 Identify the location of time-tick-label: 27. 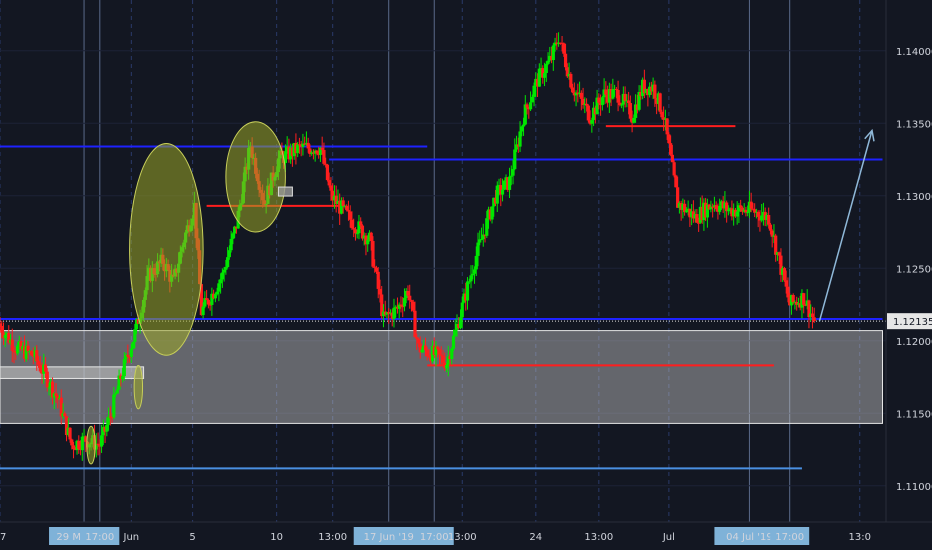
(3, 537).